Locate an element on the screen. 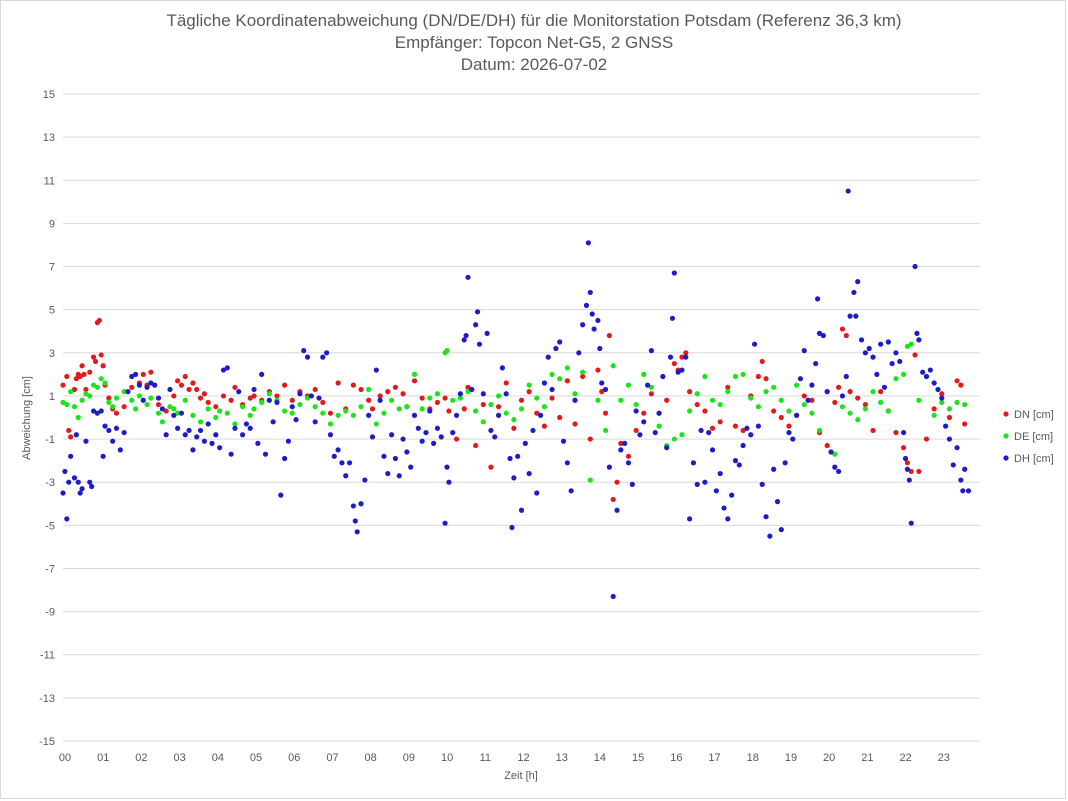  x-tick-label: 03 is located at coordinates (180, 758).